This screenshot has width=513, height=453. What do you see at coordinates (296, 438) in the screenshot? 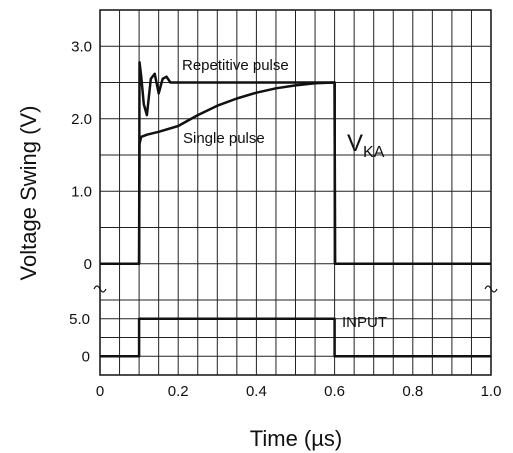
I see `x-axis-label: Time (µs)` at bounding box center [296, 438].